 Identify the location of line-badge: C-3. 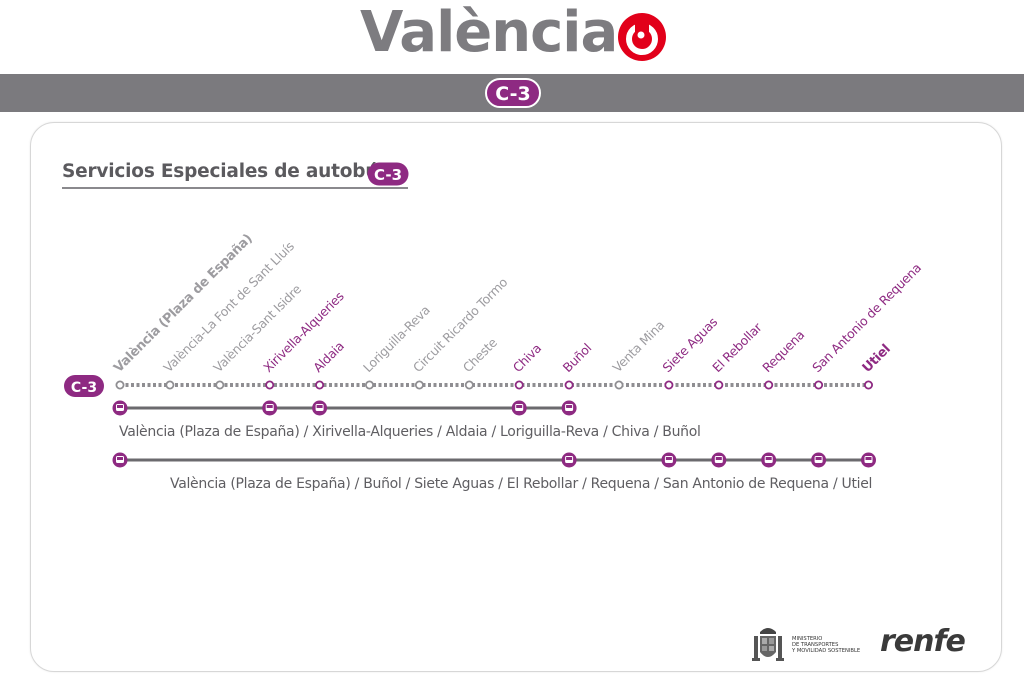
(513, 93).